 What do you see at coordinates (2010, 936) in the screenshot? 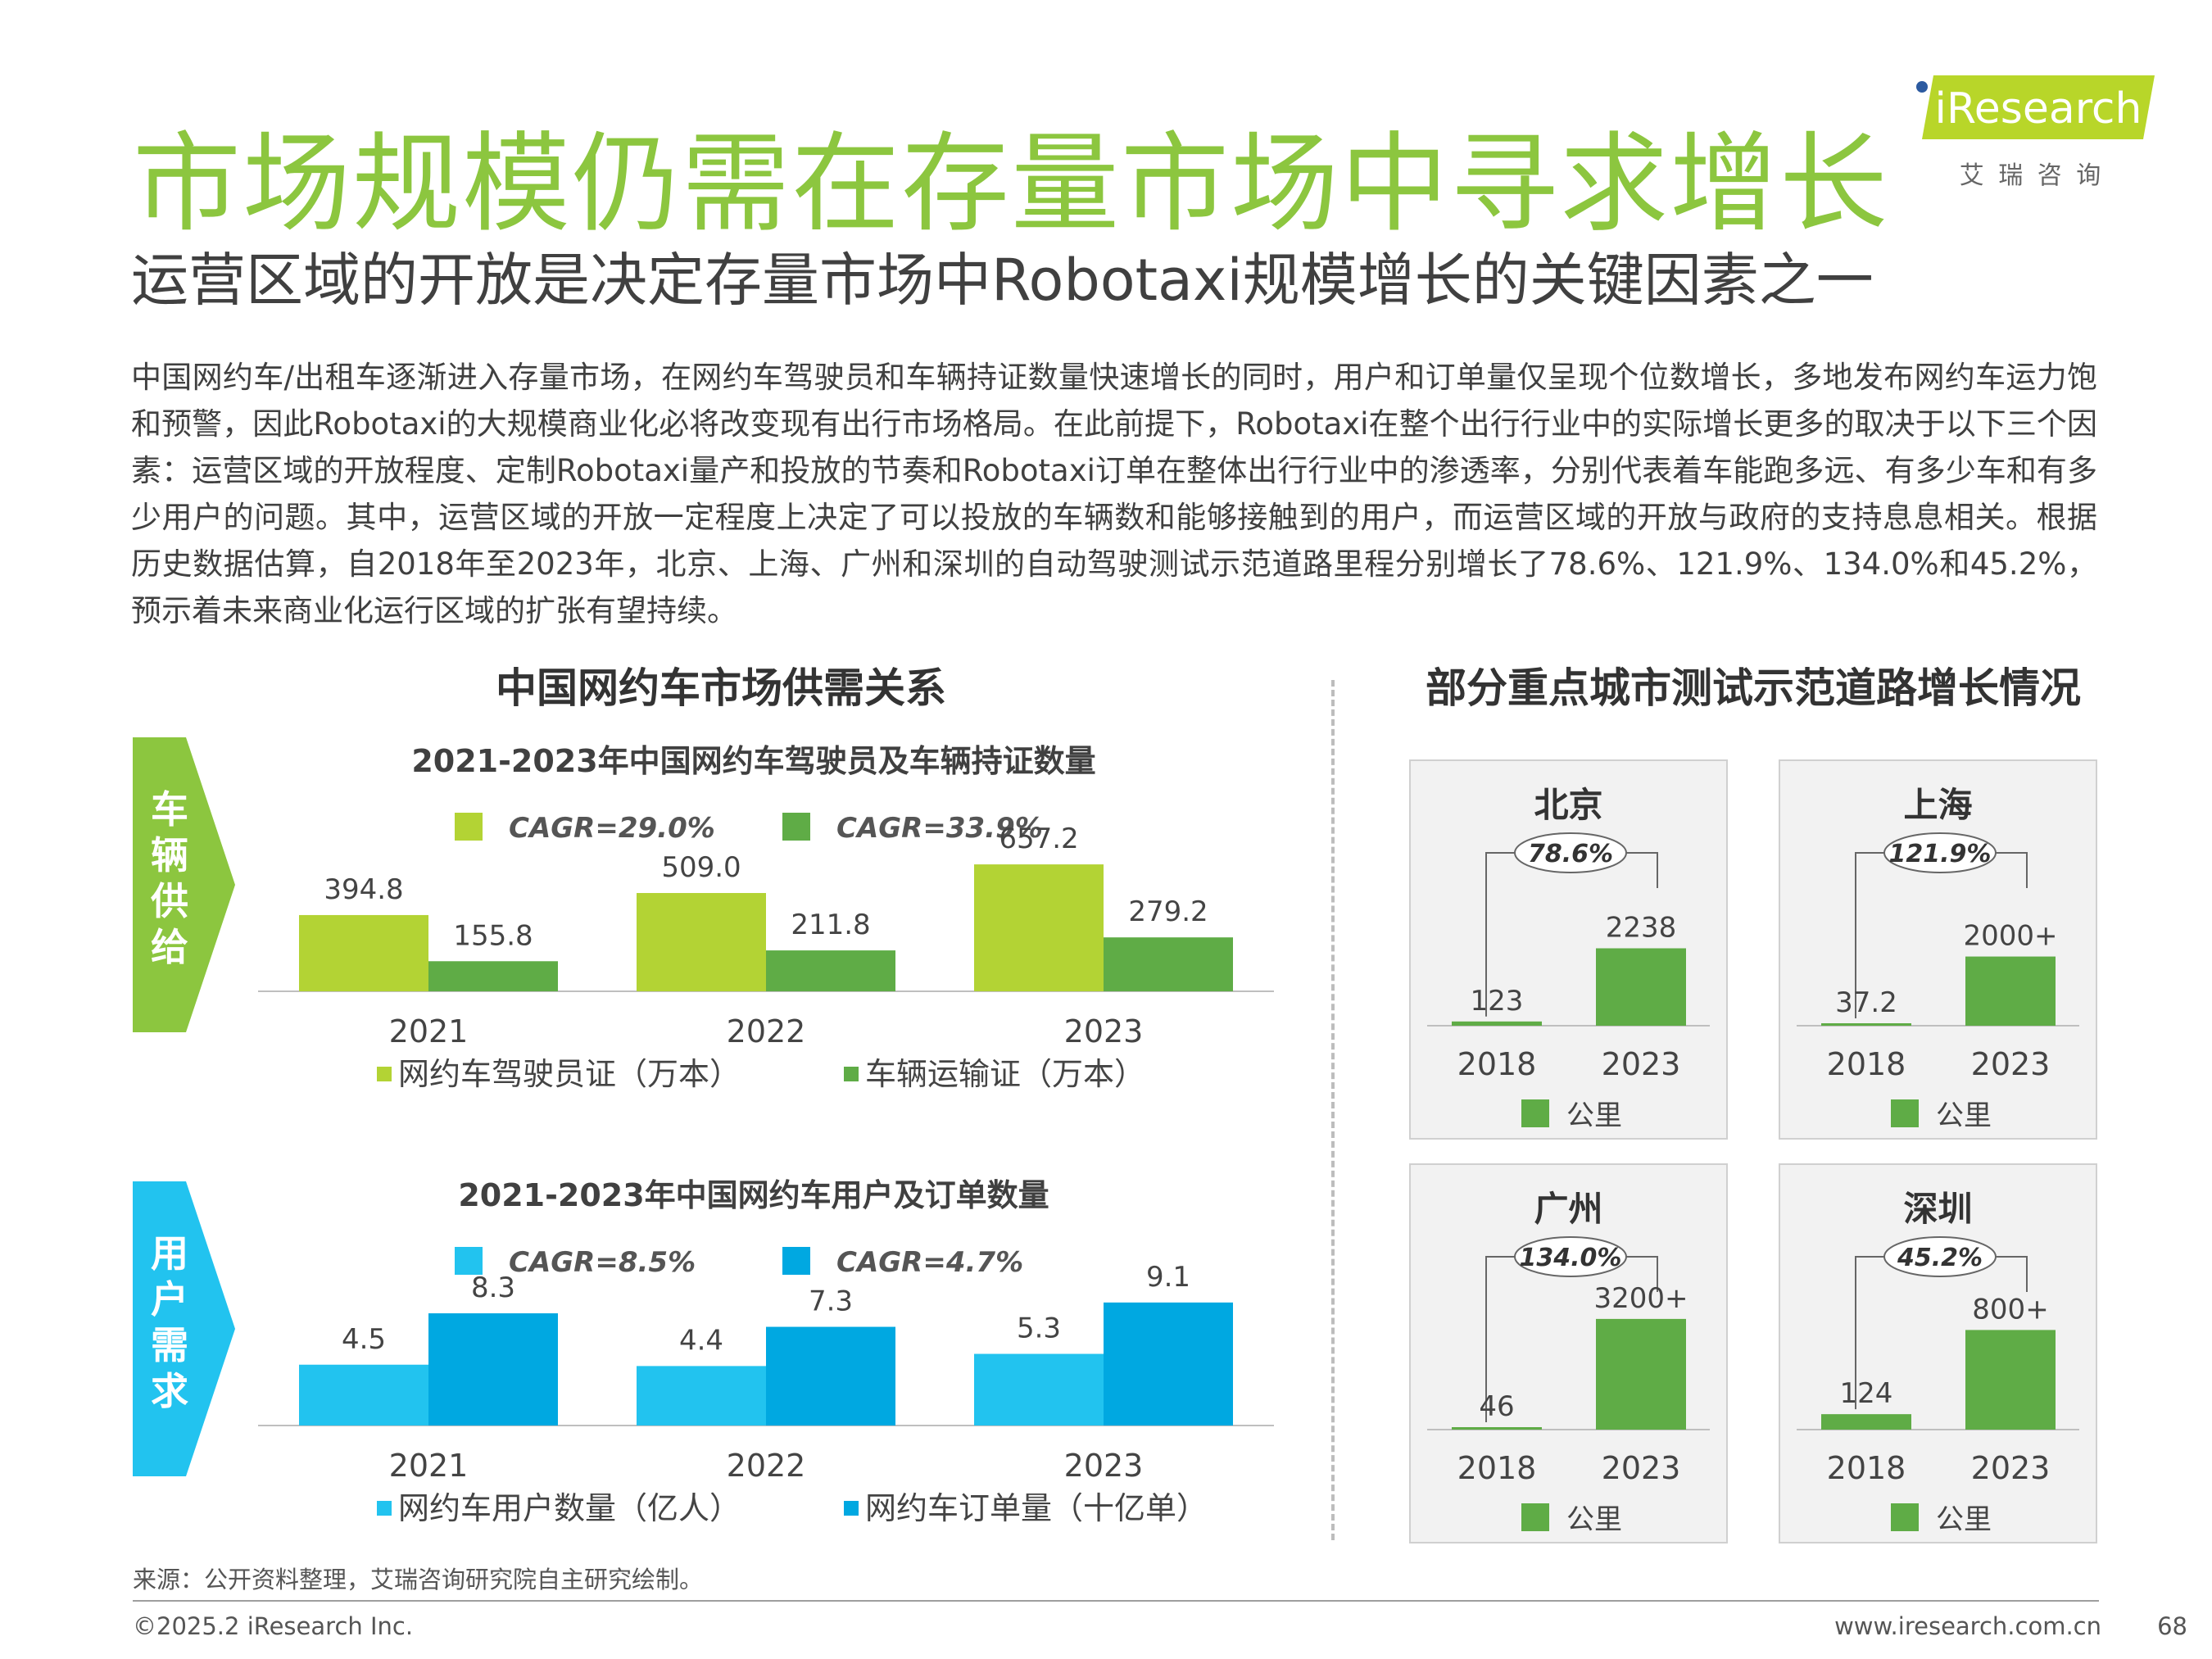
I see `data-label: 2000+` at bounding box center [2010, 936].